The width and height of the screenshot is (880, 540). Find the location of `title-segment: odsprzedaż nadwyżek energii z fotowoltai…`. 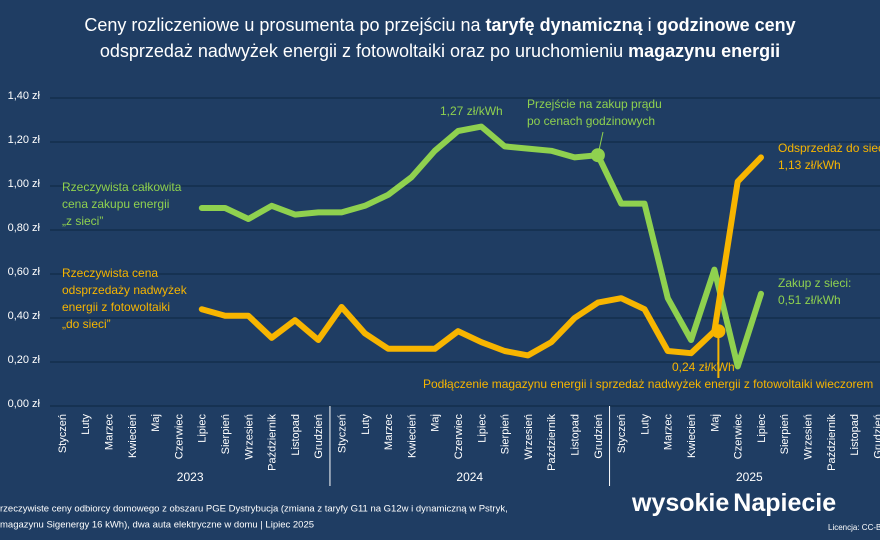

title-segment: odsprzedaż nadwyżek energii z fotowoltai… is located at coordinates (364, 51).